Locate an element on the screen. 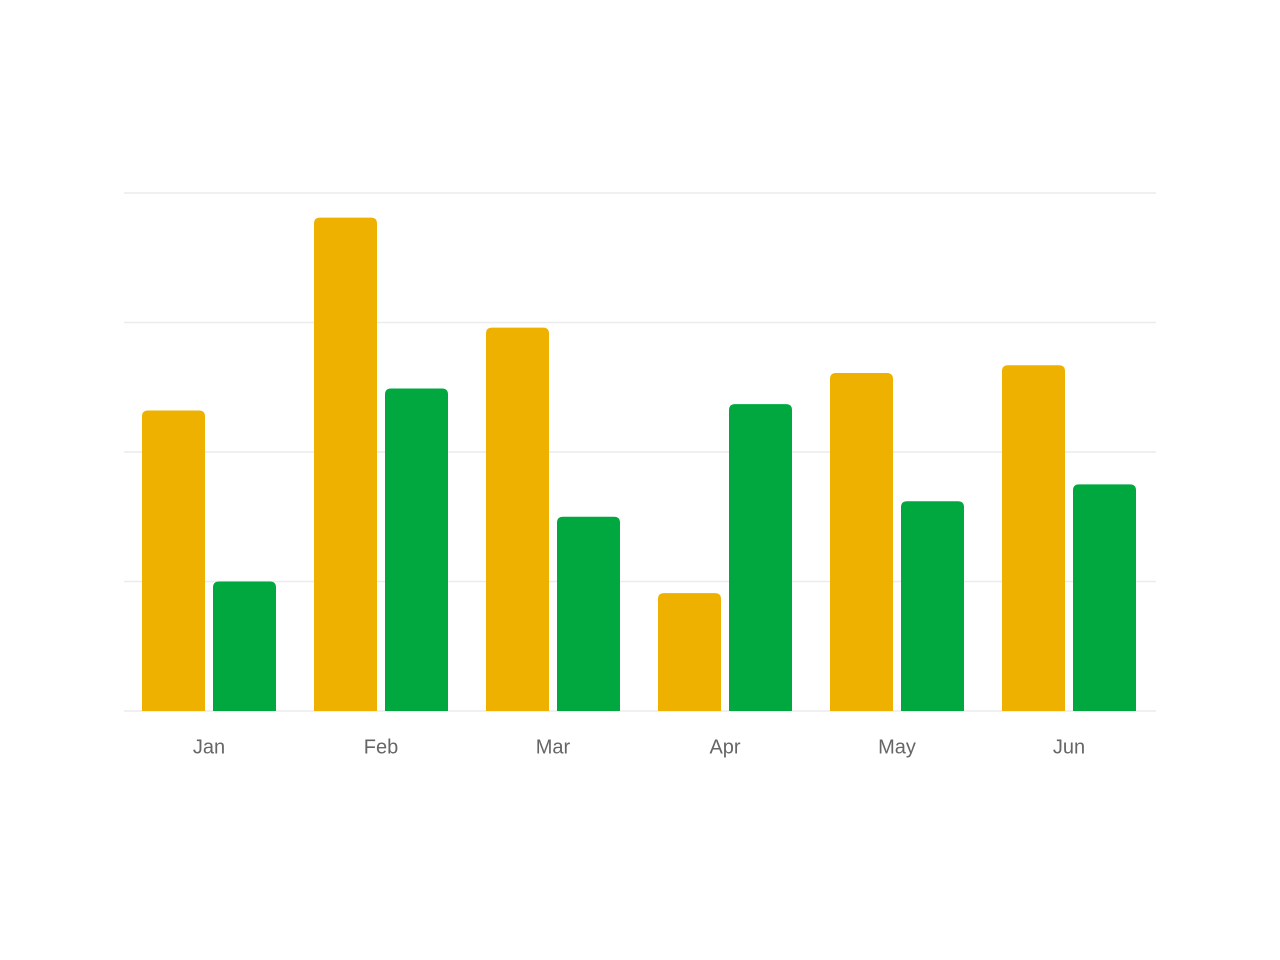  x-tick-label: Apr is located at coordinates (724, 747).